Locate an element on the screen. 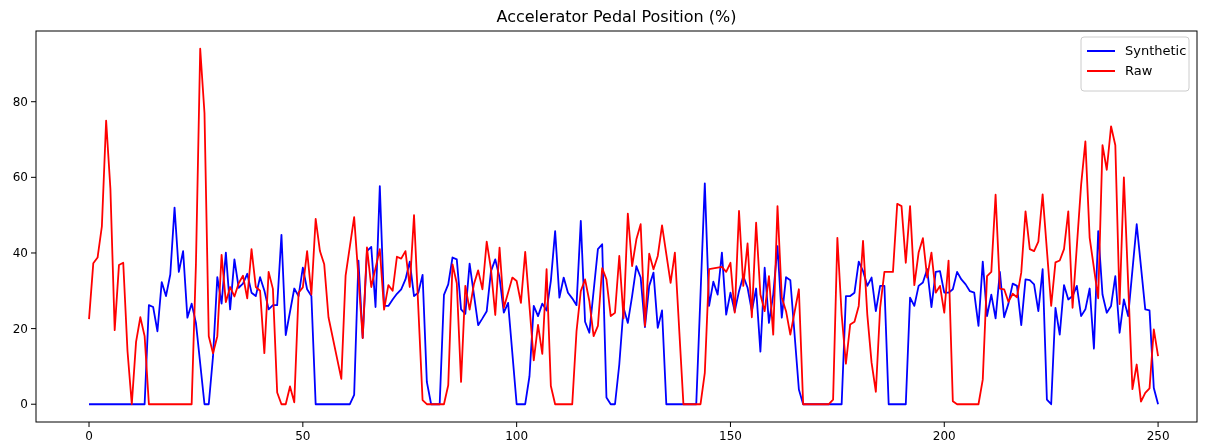 The width and height of the screenshot is (1211, 448). x-tick-label: 50 is located at coordinates (303, 436).